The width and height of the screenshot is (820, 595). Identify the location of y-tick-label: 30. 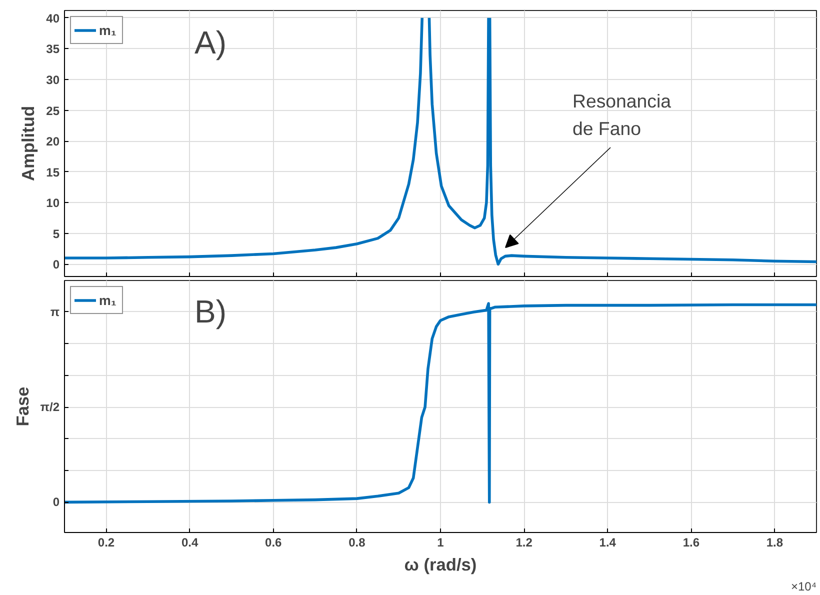
(53, 79).